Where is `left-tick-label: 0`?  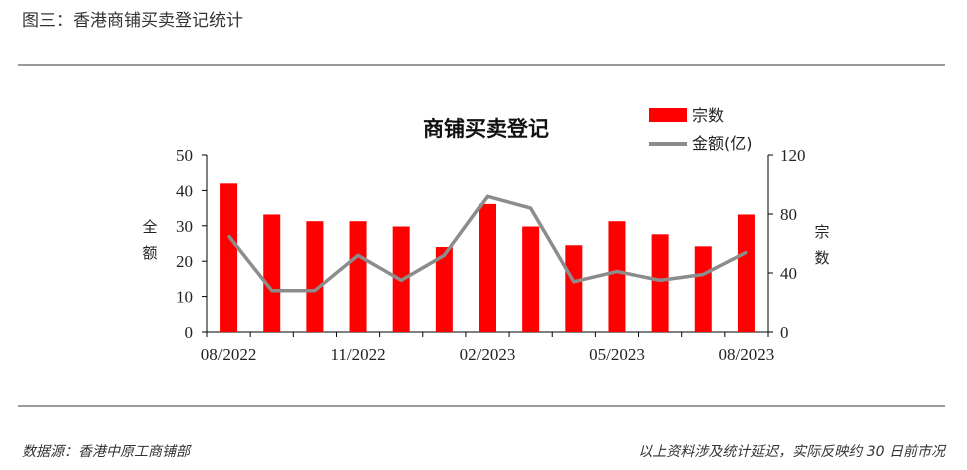
left-tick-label: 0 is located at coordinates (189, 332).